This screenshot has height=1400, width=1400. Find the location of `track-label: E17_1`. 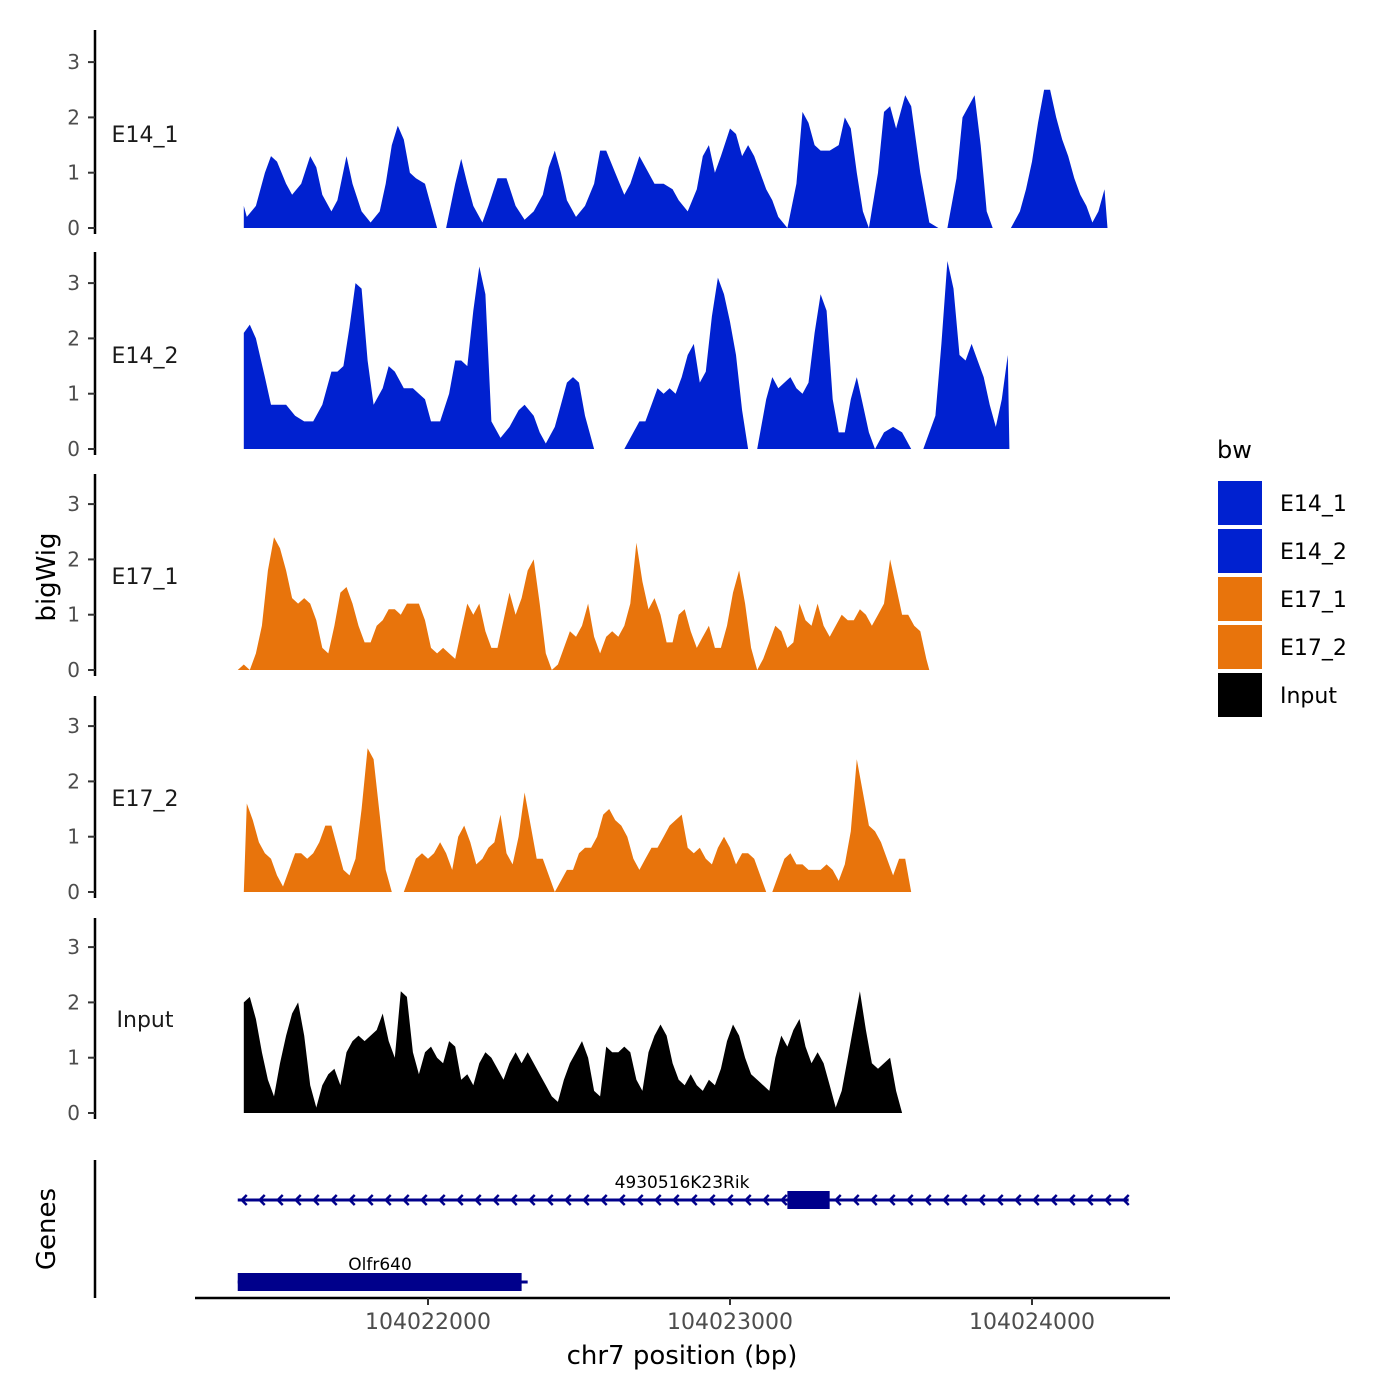

track-label: E17_1 is located at coordinates (145, 577).